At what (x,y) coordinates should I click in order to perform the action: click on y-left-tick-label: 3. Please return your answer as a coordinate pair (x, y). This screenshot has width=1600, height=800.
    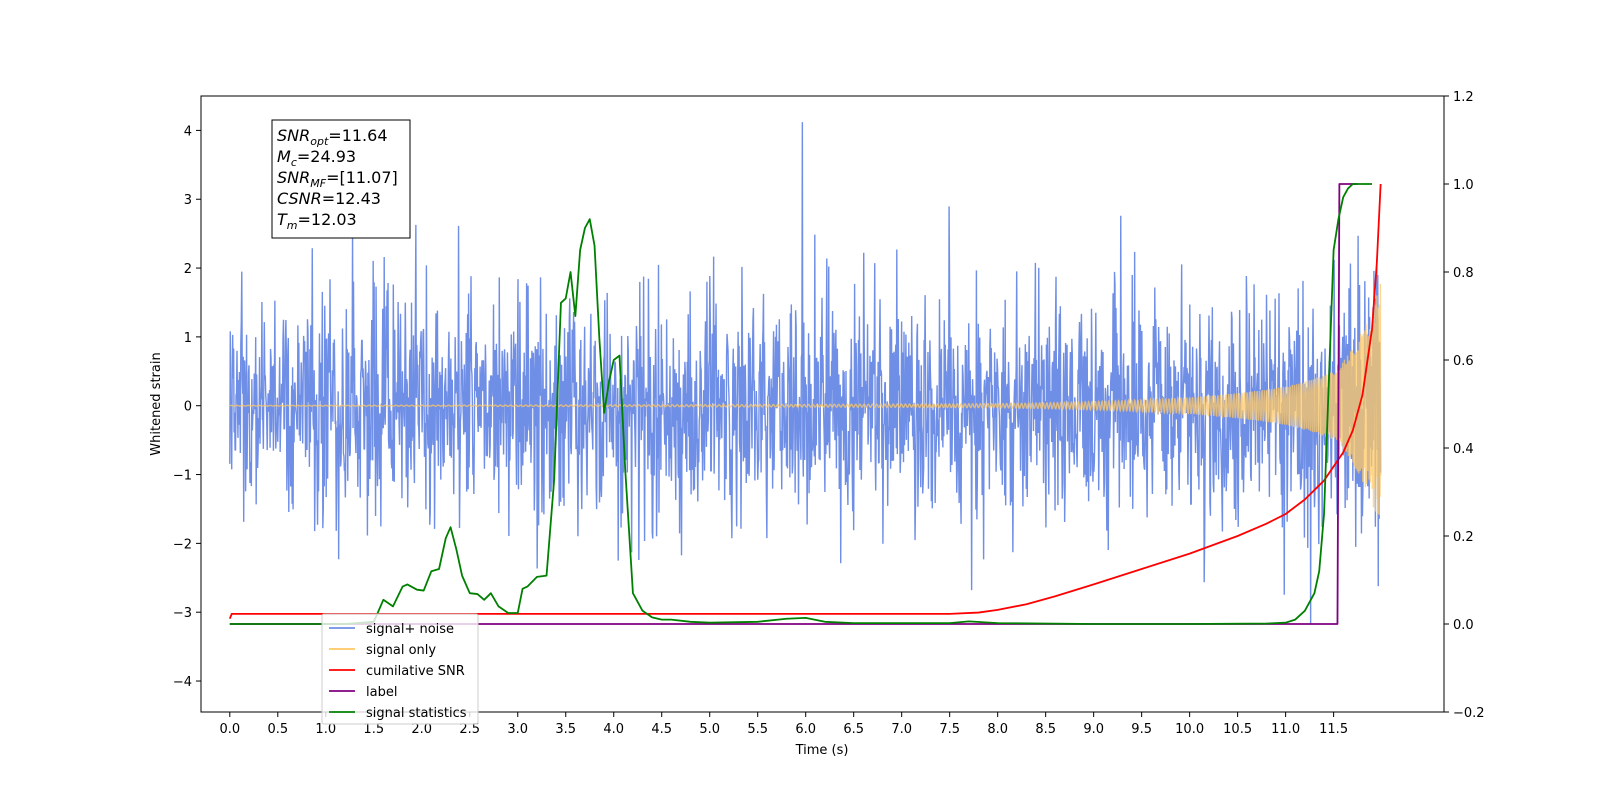
    Looking at the image, I should click on (188, 200).